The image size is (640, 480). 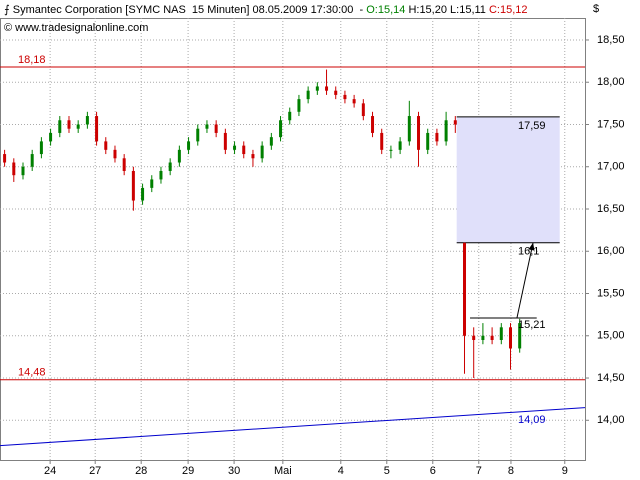 What do you see at coordinates (293, 427) in the screenshot?
I see `trend-line` at bounding box center [293, 427].